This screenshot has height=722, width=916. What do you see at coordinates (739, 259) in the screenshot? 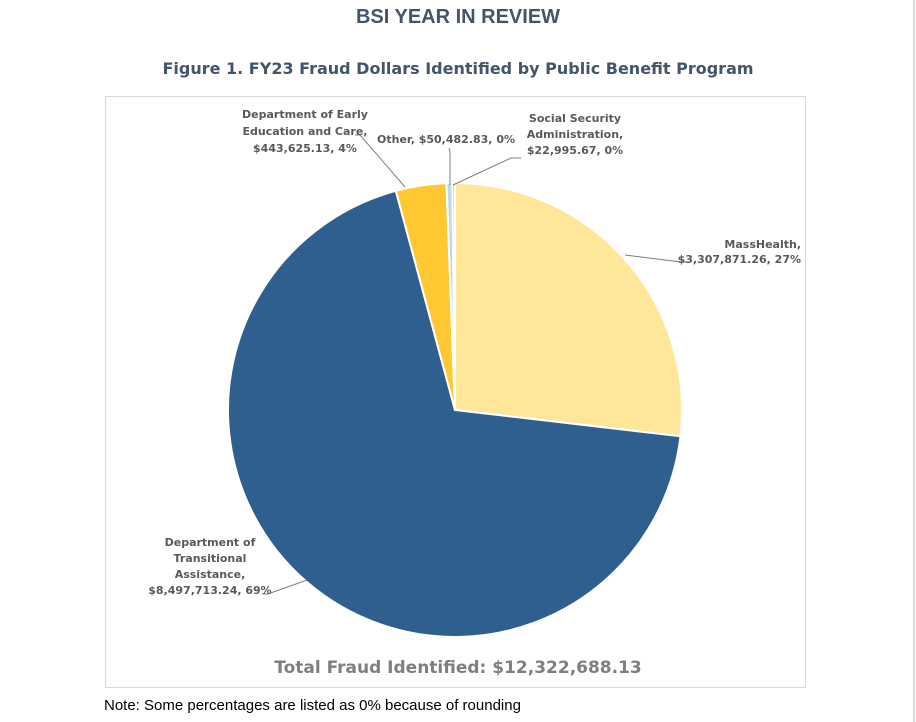
I see `data-label-line: $3,307,871.26, 27%` at bounding box center [739, 259].